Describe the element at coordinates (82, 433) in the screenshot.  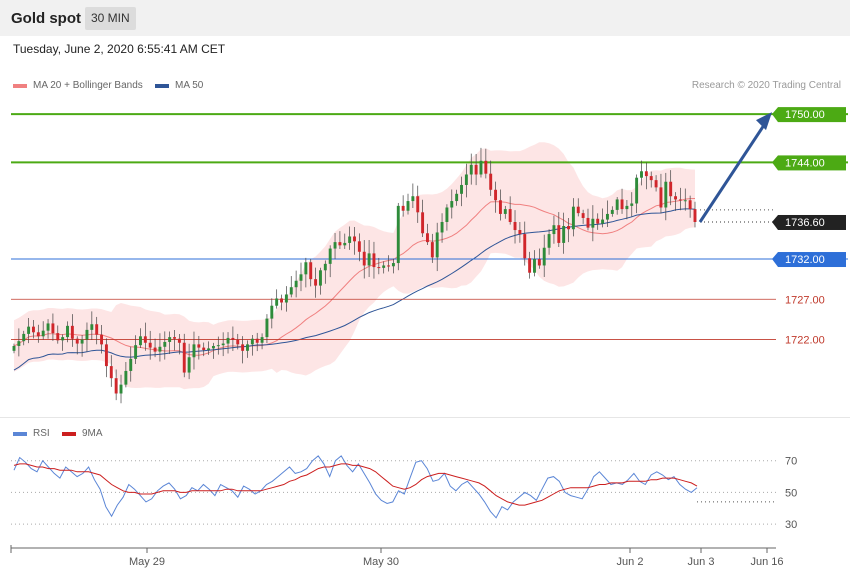
I see `legend-rsi-ma: 9MA` at that location.